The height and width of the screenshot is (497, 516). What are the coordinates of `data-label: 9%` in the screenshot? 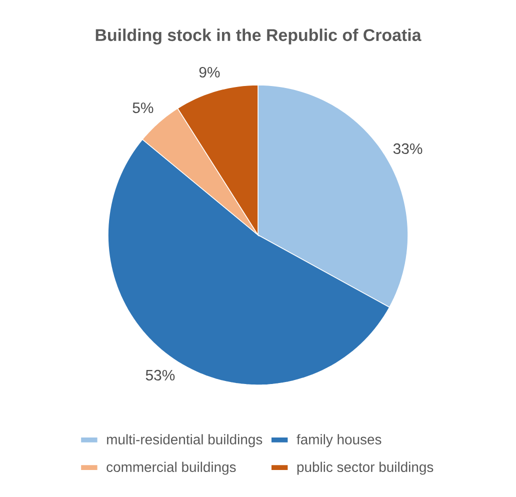 It's located at (209, 72).